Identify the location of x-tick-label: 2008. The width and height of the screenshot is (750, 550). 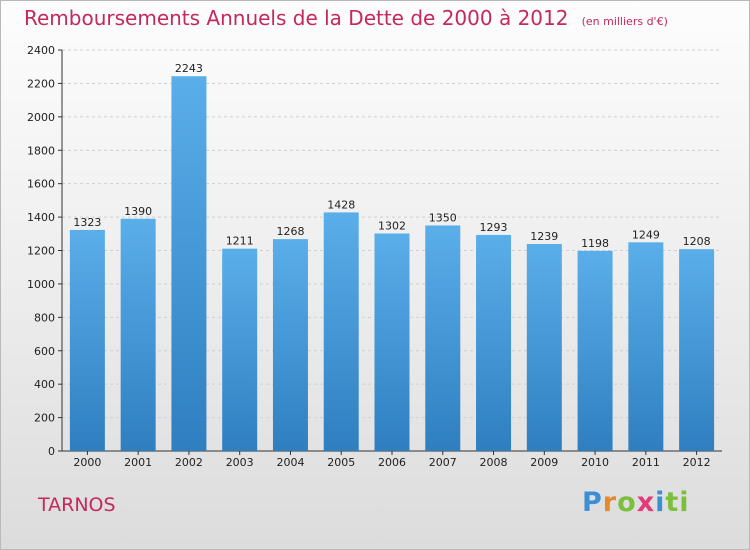
(494, 462).